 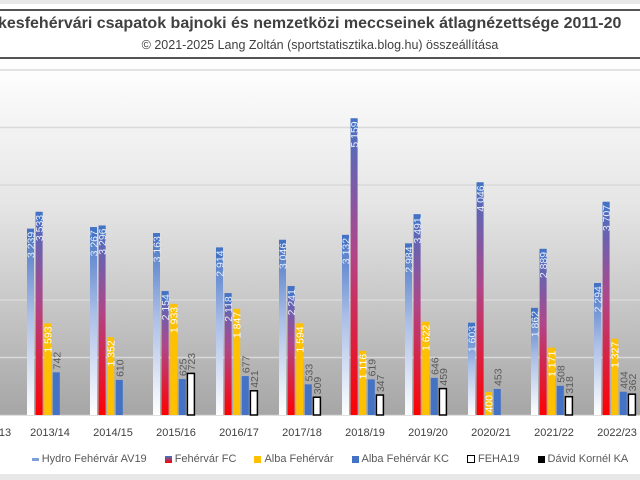 What do you see at coordinates (318, 386) in the screenshot?
I see `data-label: 309` at bounding box center [318, 386].